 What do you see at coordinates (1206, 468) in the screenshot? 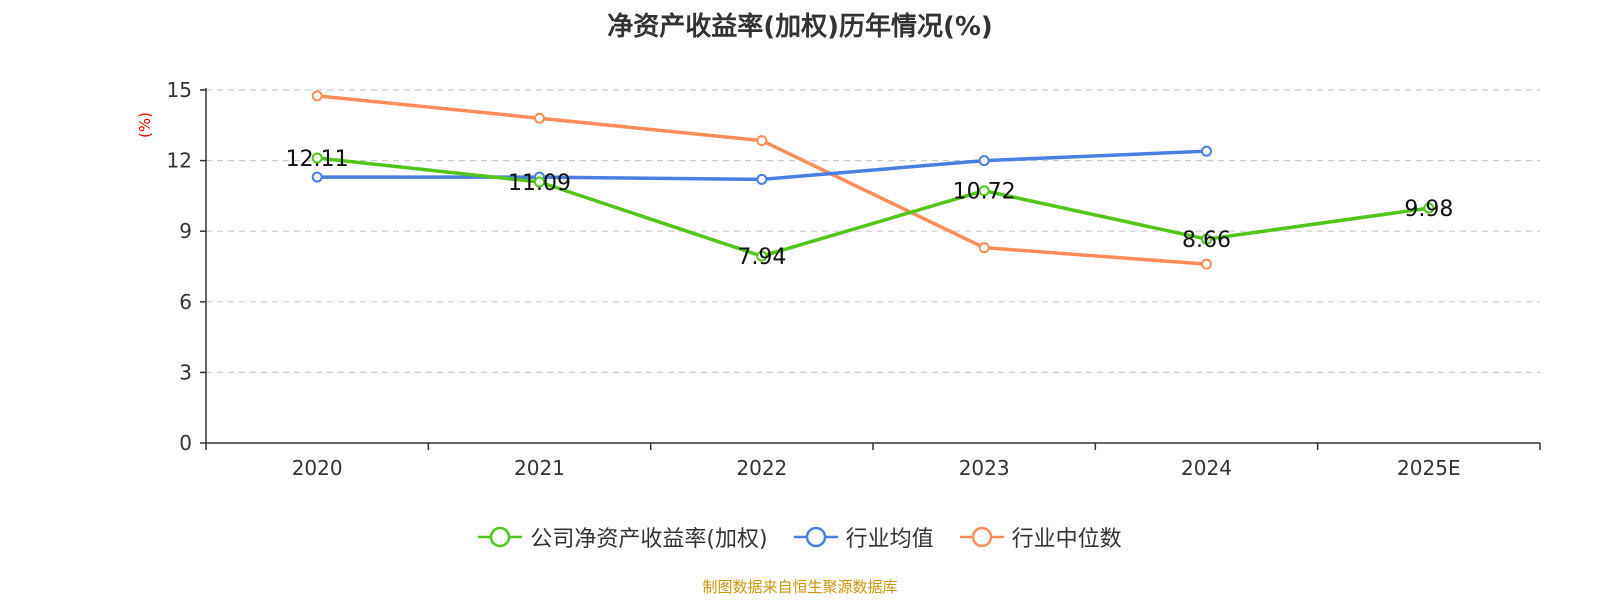
I see `x-tick-label: 2024` at bounding box center [1206, 468].